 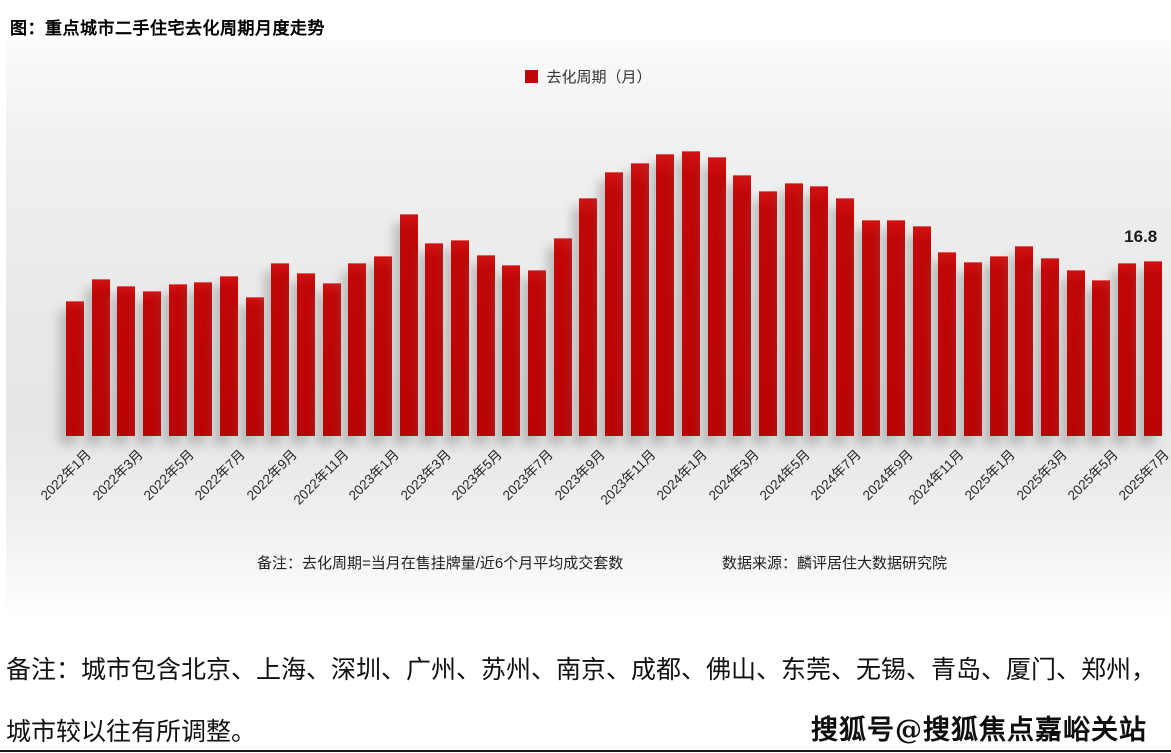 What do you see at coordinates (835, 563) in the screenshot?
I see `note-data-source: 数据来源：麟评居住大数据研究院` at bounding box center [835, 563].